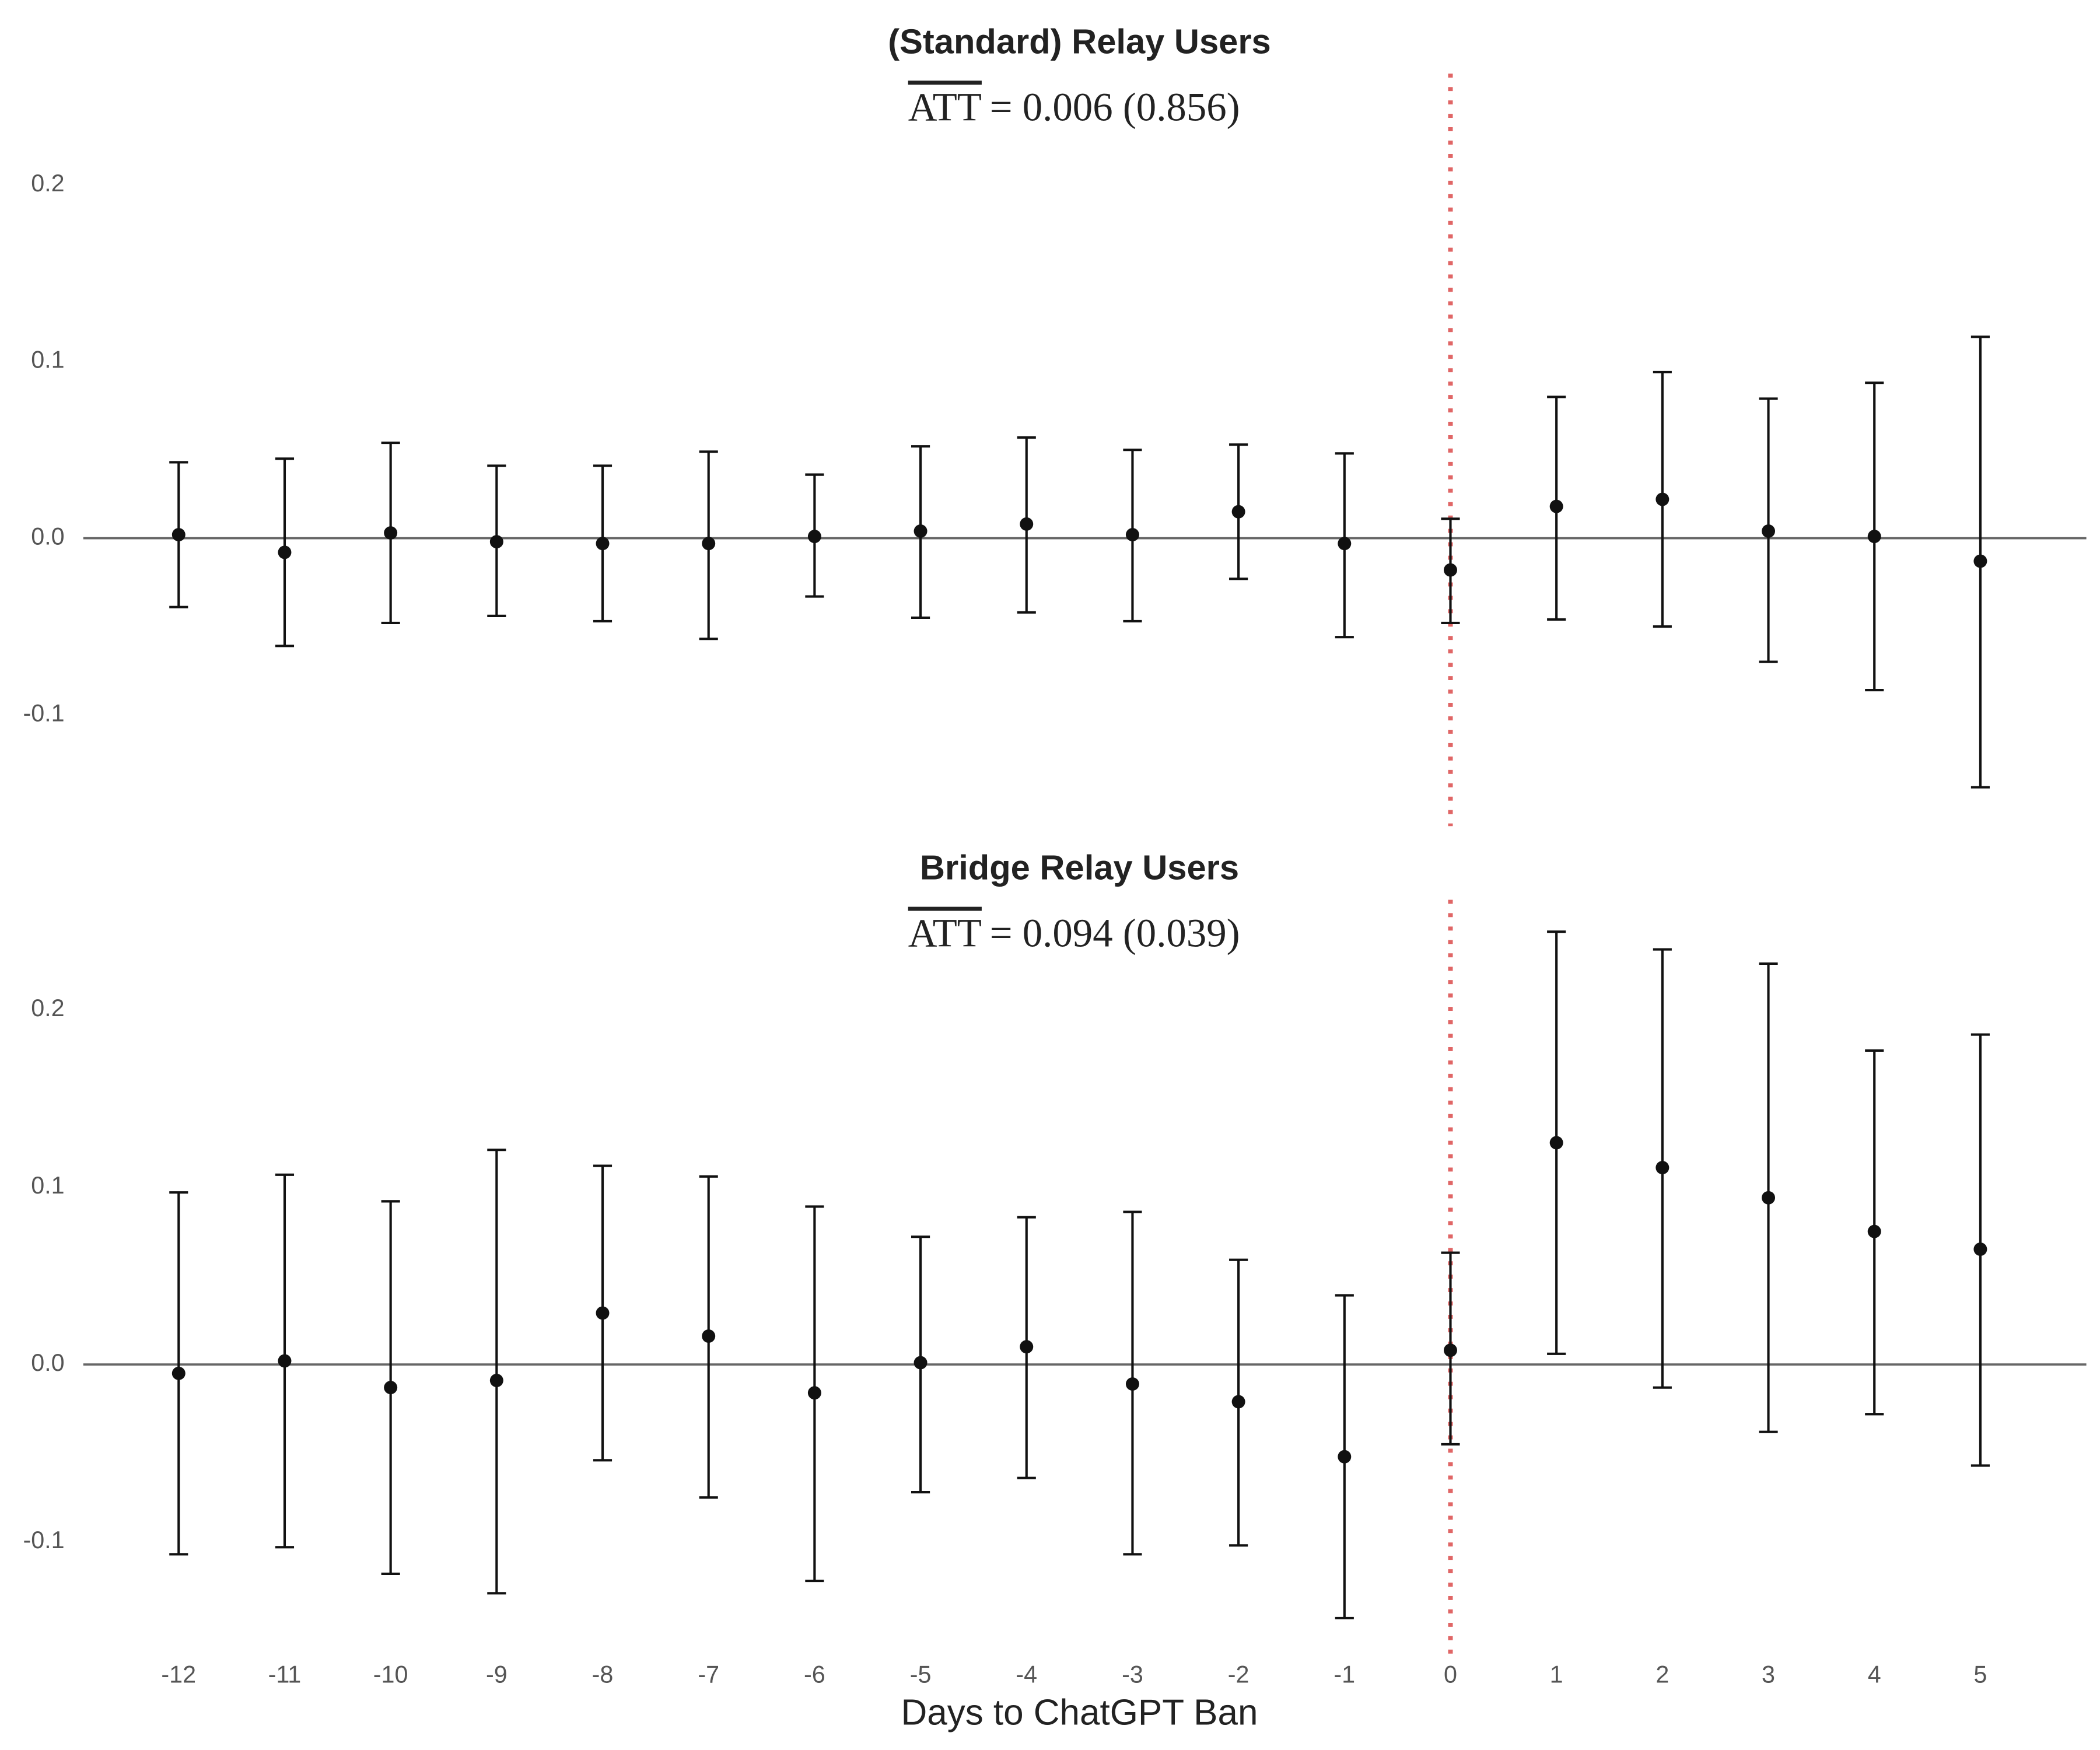 This screenshot has height=1750, width=2100. I want to click on x-tick-label: -3, so click(1132, 1674).